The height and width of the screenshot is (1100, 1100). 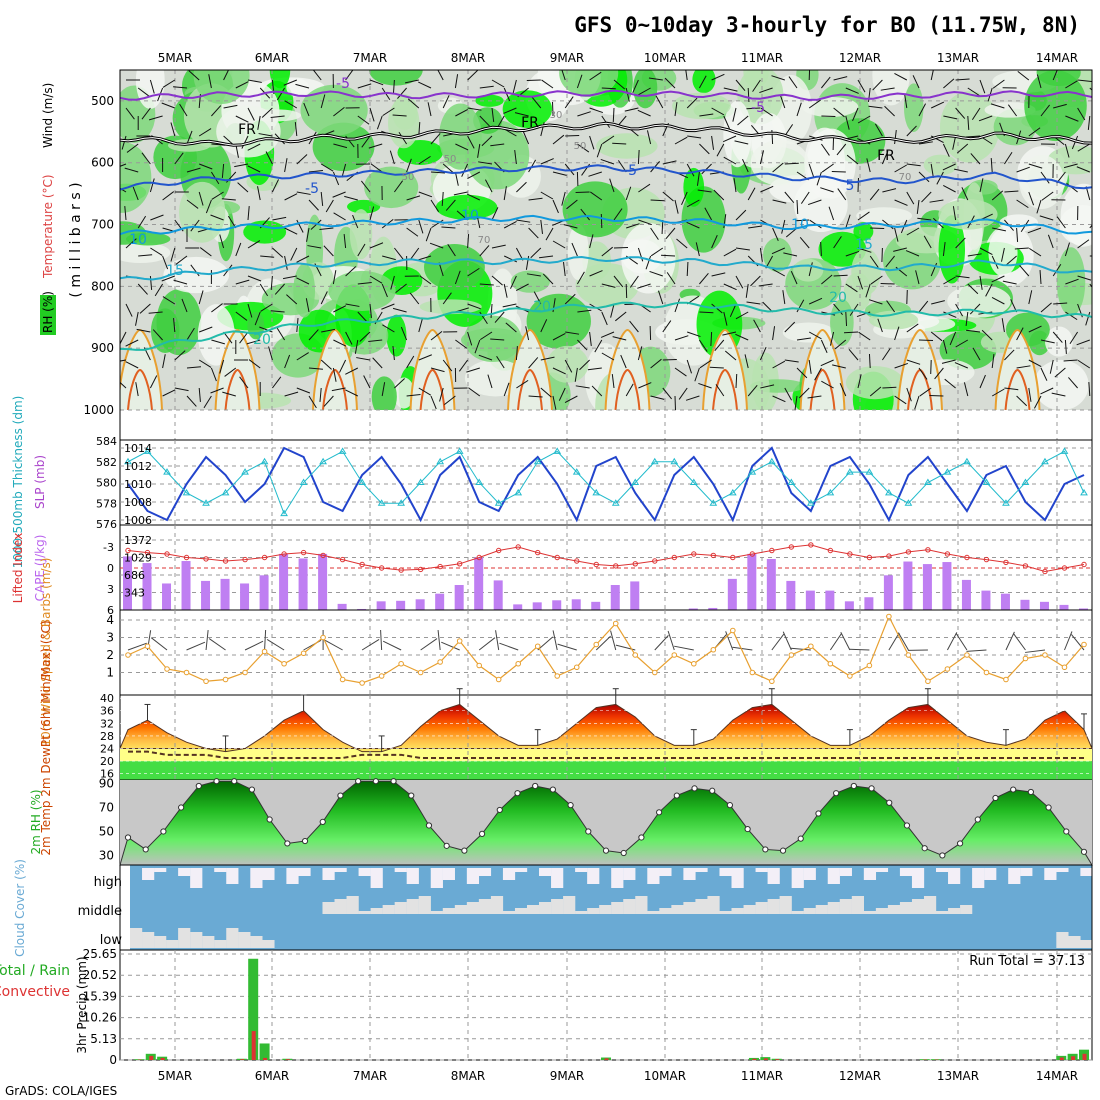 What do you see at coordinates (48, 209) in the screenshot?
I see `upper-air-legend: RH (%) Temperature (°C) Wind (m/s)` at bounding box center [48, 209].